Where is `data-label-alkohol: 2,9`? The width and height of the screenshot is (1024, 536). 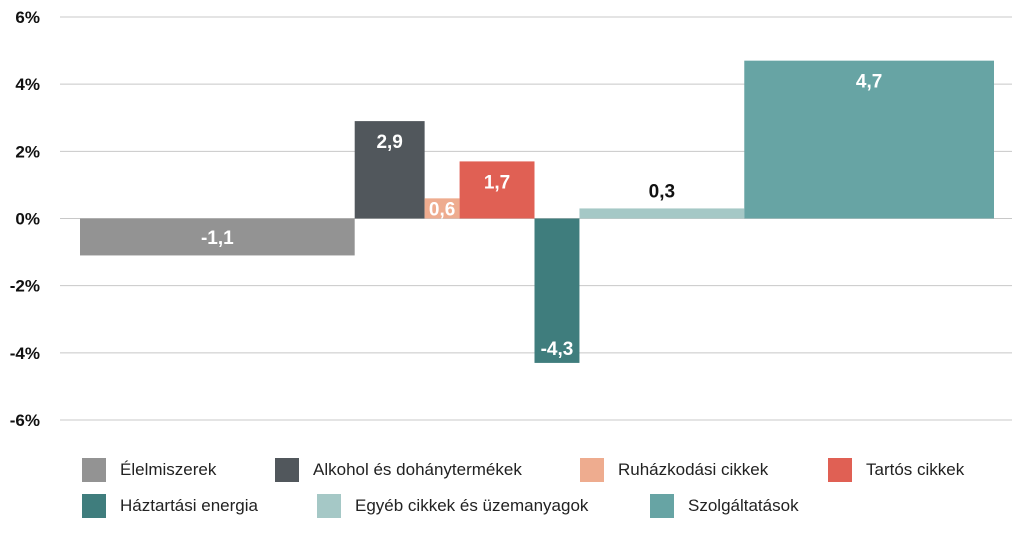
data-label-alkohol: 2,9 is located at coordinates (389, 142).